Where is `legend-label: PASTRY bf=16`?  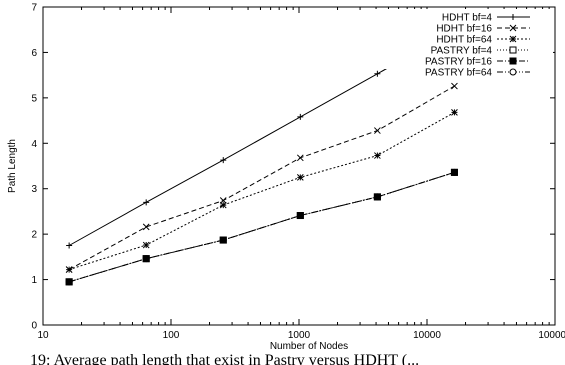
legend-label: PASTRY bf=16 is located at coordinates (458, 62).